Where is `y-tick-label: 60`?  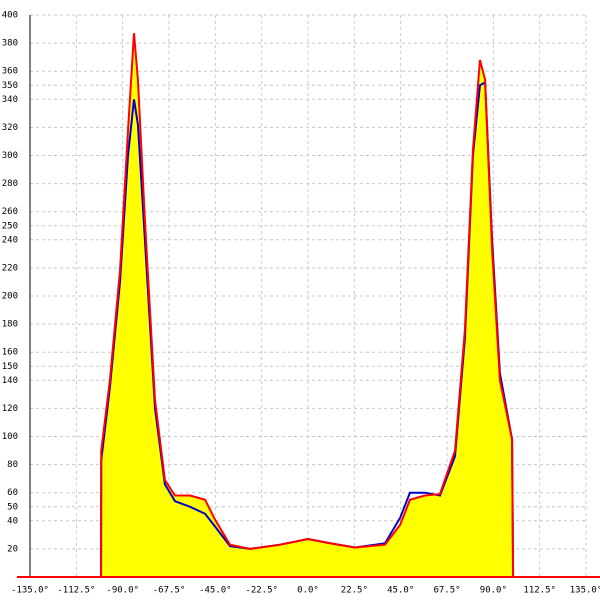 y-tick-label: 60 is located at coordinates (12, 493).